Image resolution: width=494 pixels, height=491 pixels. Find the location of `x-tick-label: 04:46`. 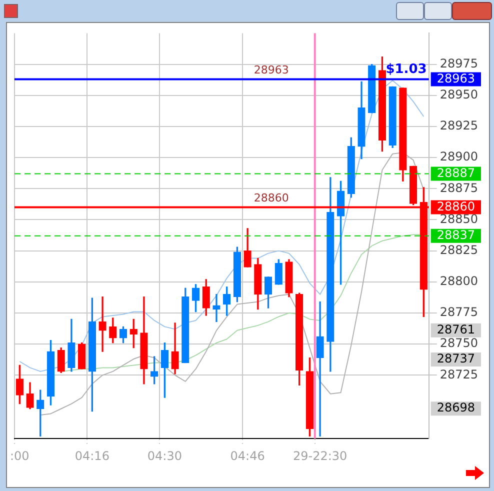

x-tick-label: 04:46 is located at coordinates (247, 455).